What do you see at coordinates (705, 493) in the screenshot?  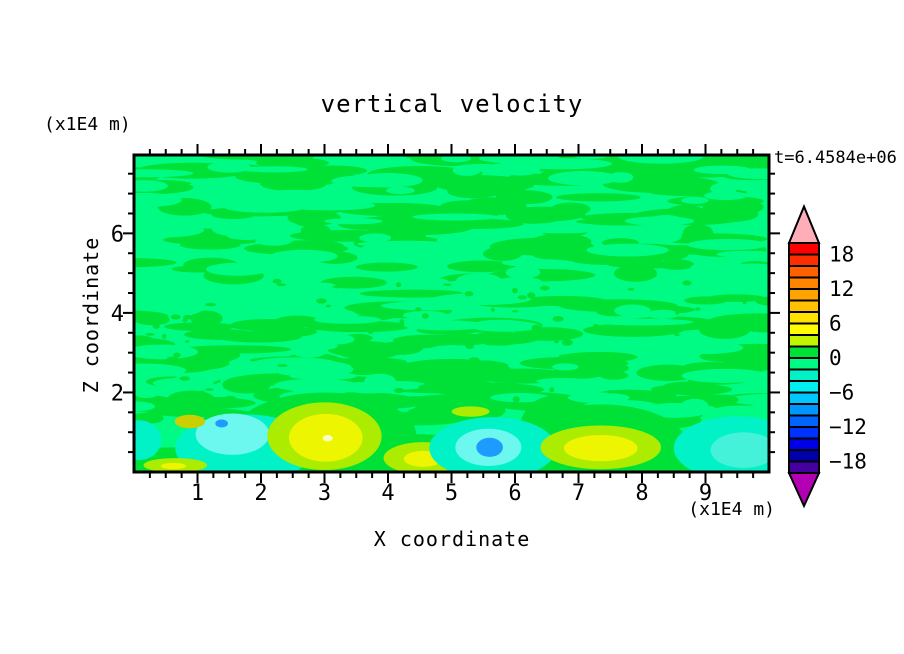 I see `x-tick-label: 9` at bounding box center [705, 493].